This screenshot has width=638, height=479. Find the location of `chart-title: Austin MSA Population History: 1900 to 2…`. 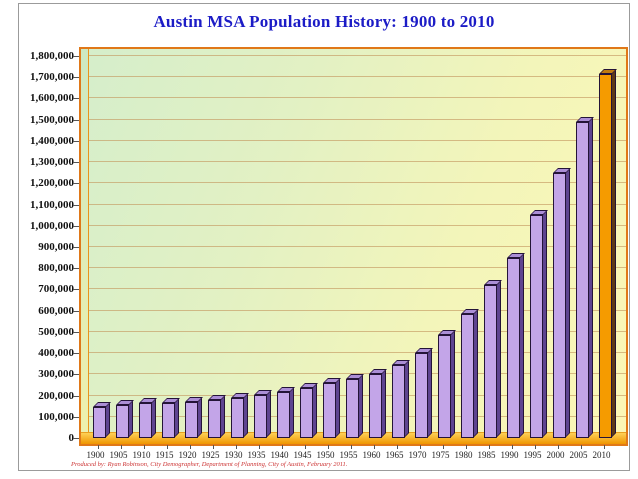

chart-title: Austin MSA Population History: 1900 to 2… is located at coordinates (324, 21).